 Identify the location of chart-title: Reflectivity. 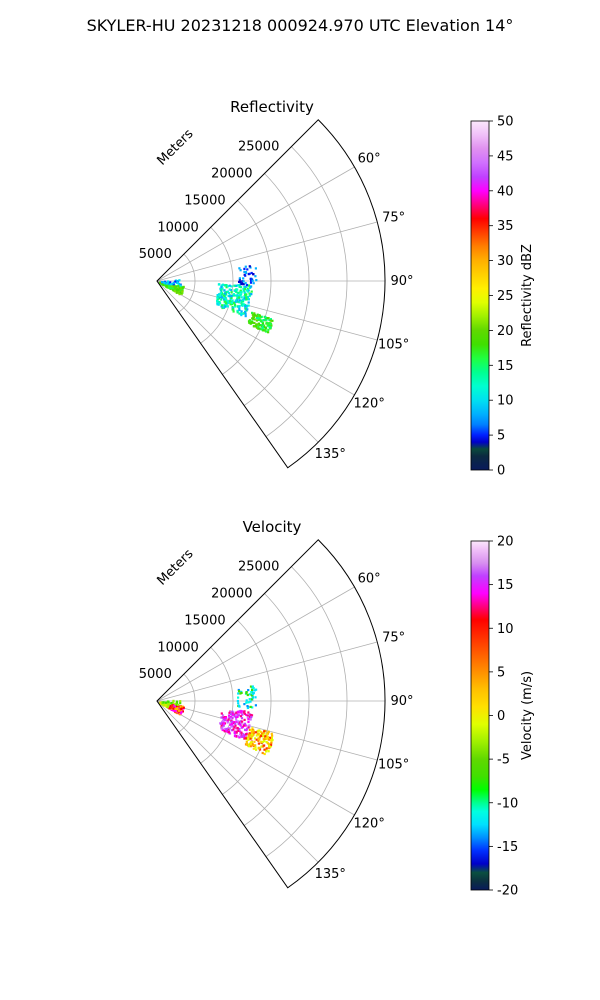
(272, 107).